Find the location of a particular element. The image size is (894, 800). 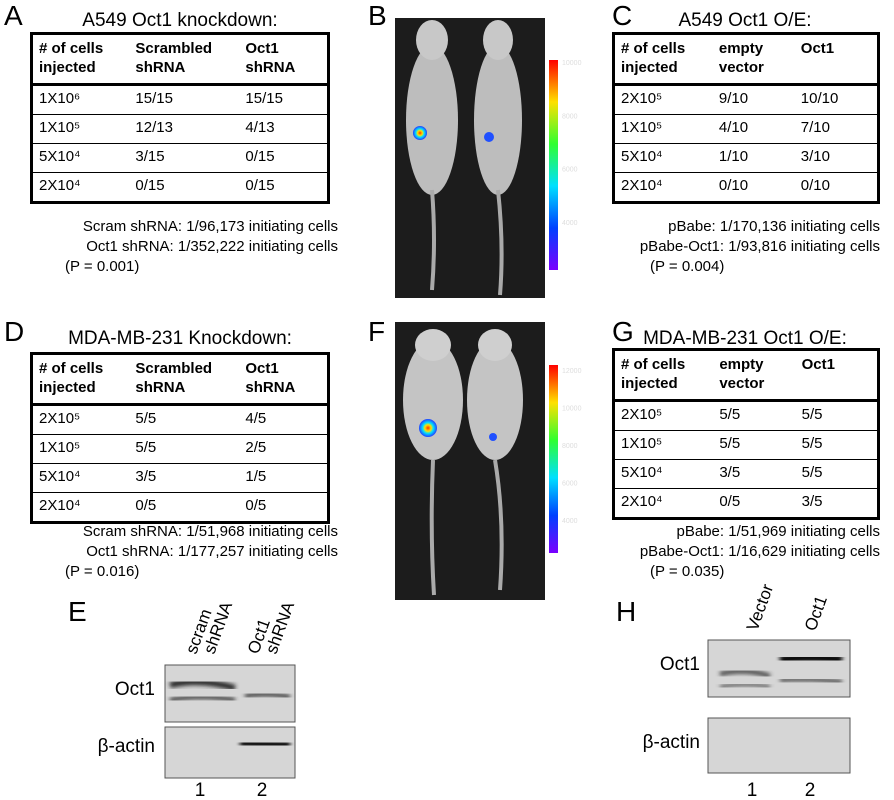

table-cell: 9/10 is located at coordinates (753, 99).